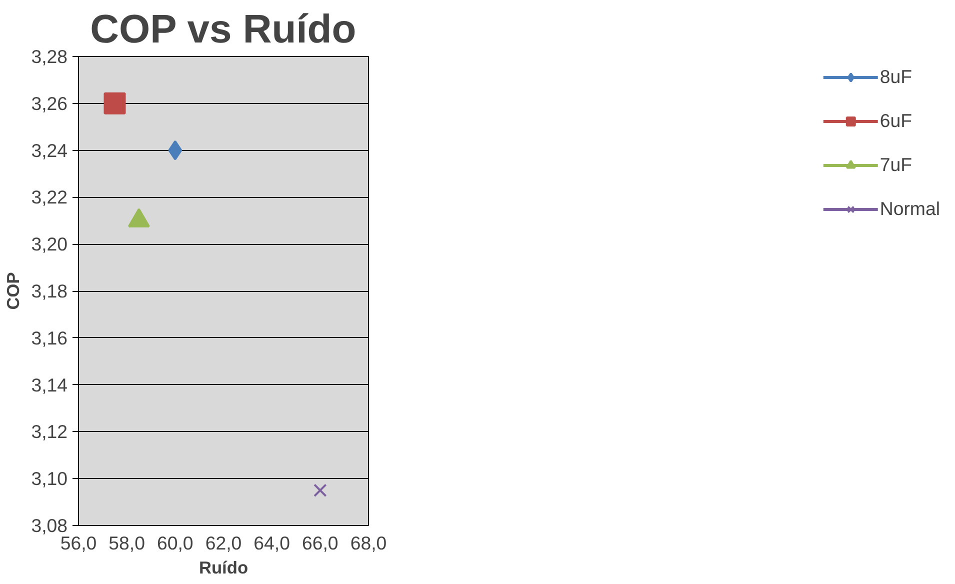 The width and height of the screenshot is (955, 584). I want to click on x-tick-label: 58,0, so click(126, 543).